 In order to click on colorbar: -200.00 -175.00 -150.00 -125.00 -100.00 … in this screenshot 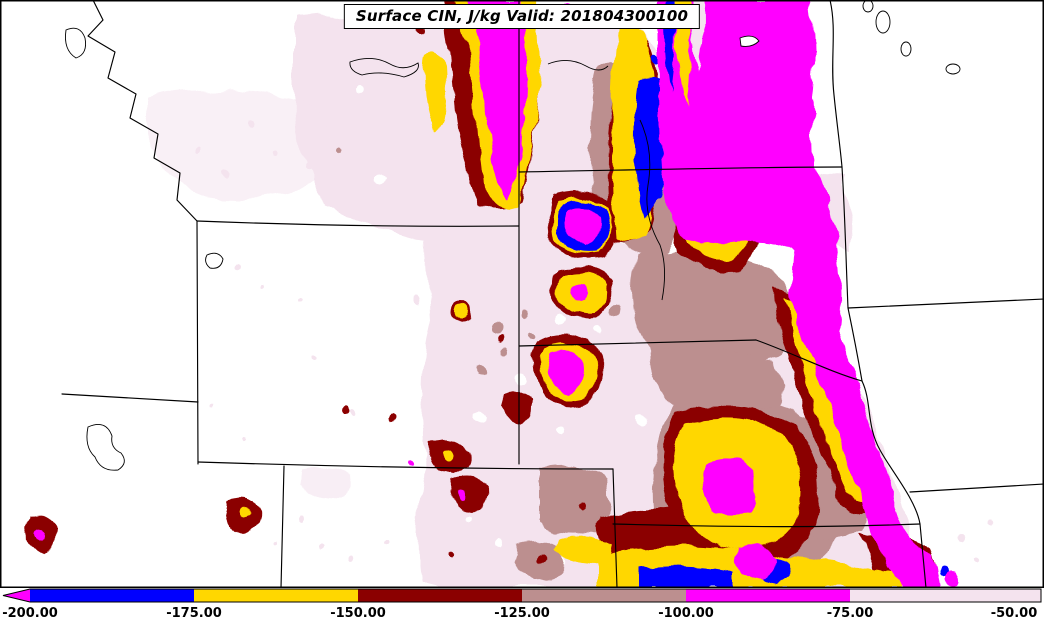, I will do `click(522, 604)`.